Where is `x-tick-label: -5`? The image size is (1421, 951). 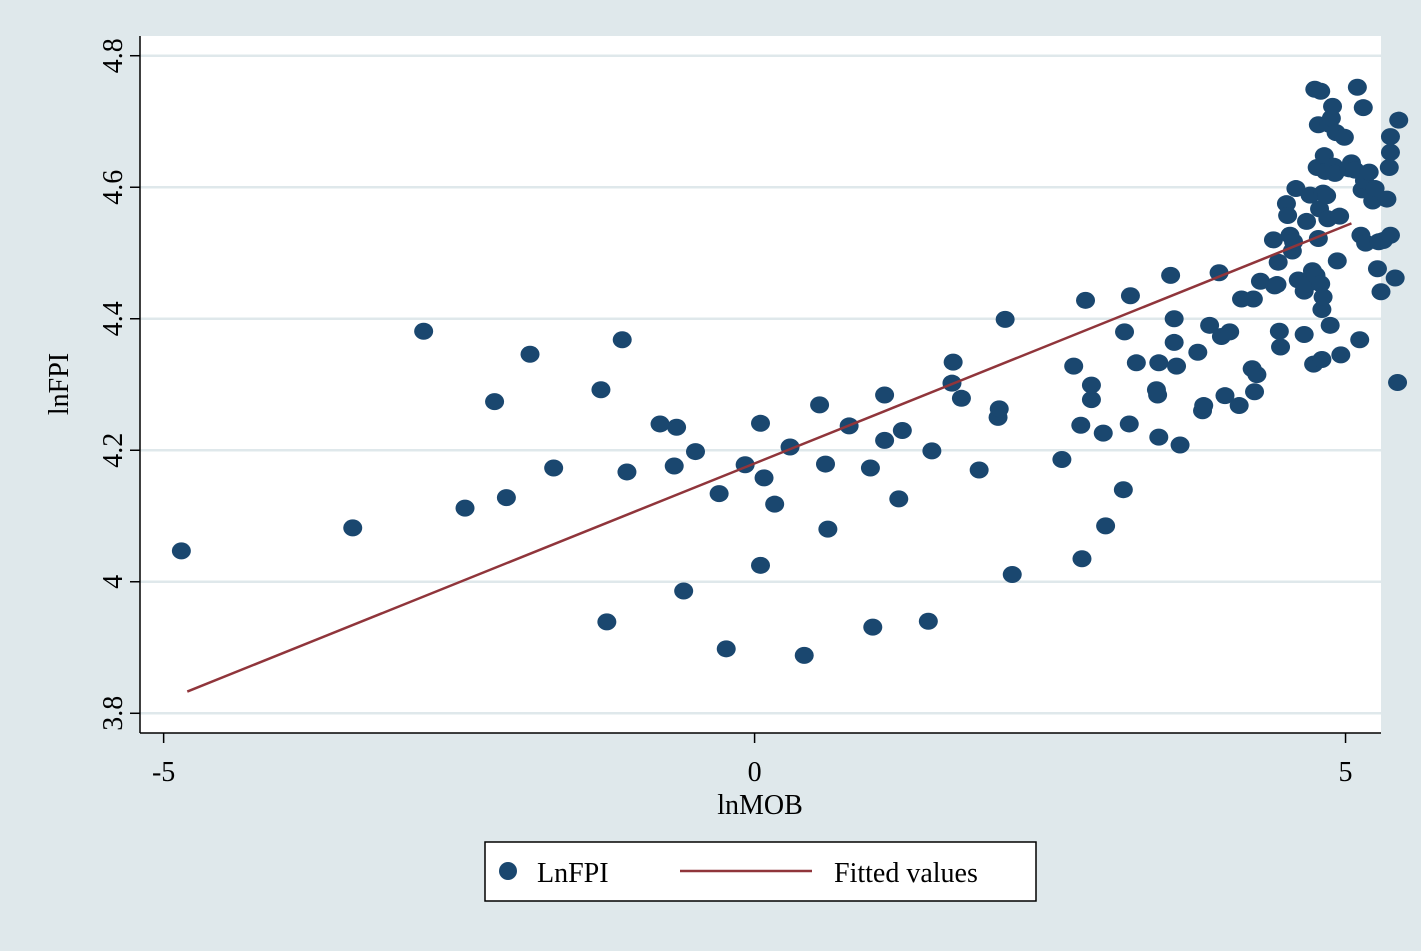 x-tick-label: -5 is located at coordinates (163, 772).